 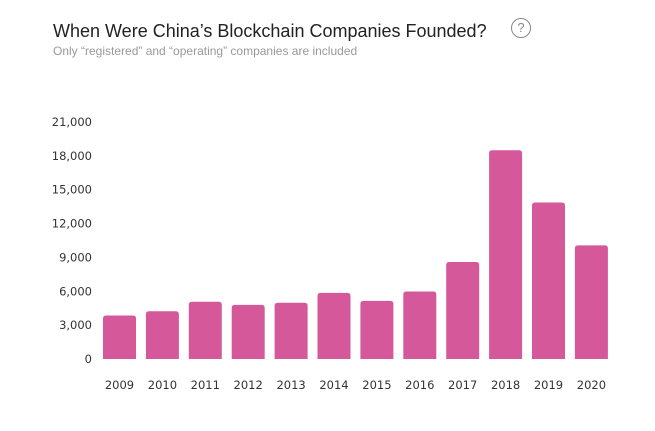 What do you see at coordinates (376, 385) in the screenshot?
I see `x-tick-label: 2015` at bounding box center [376, 385].